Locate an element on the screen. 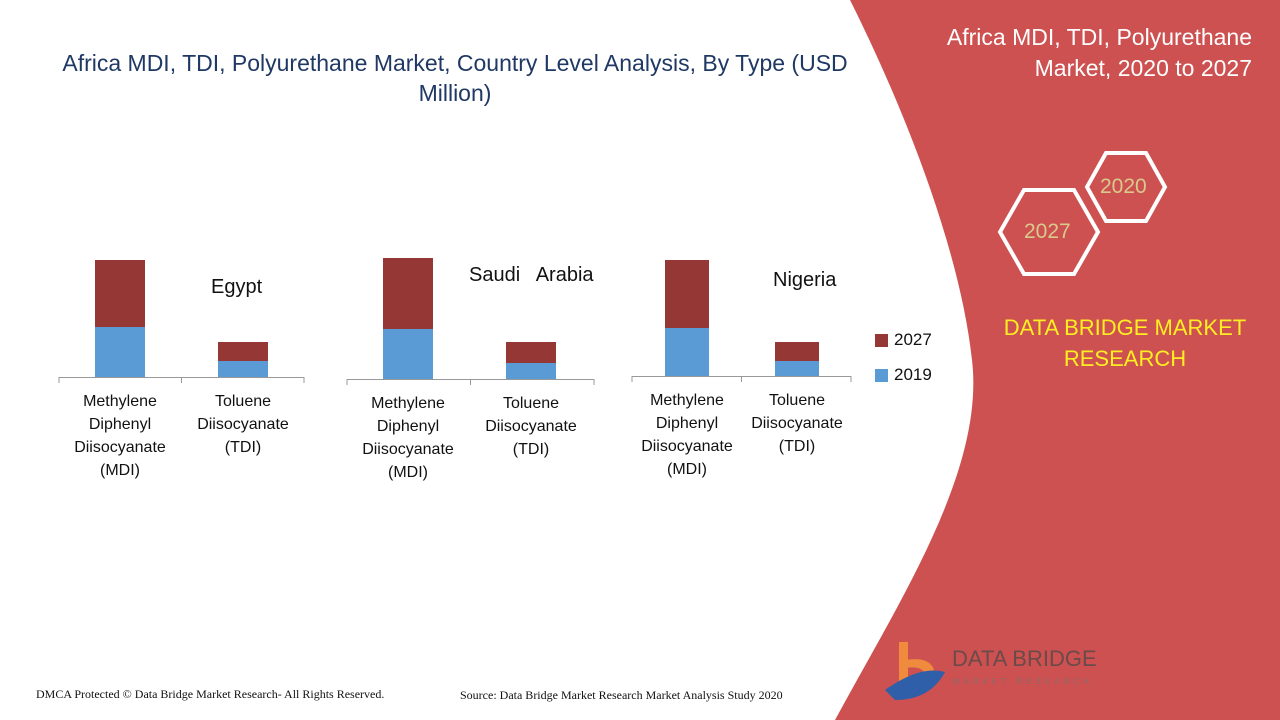  legend-label: 2019 is located at coordinates (913, 374).